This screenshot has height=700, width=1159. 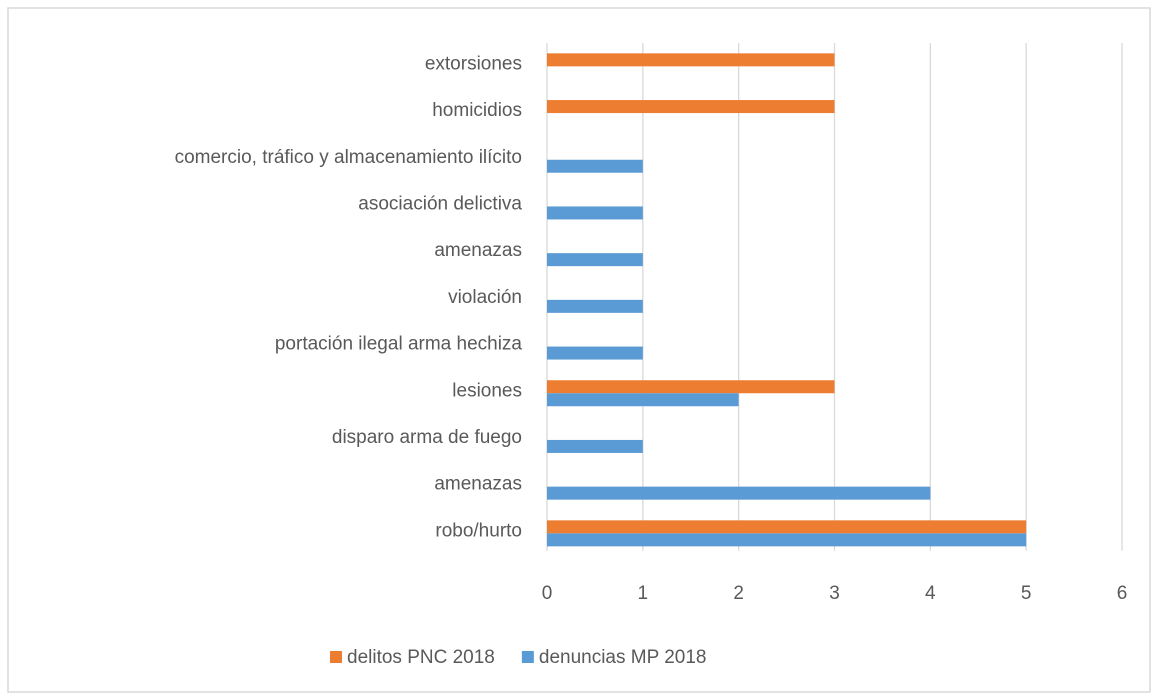 I want to click on y-tick-label: robo/hurto, so click(x=478, y=530).